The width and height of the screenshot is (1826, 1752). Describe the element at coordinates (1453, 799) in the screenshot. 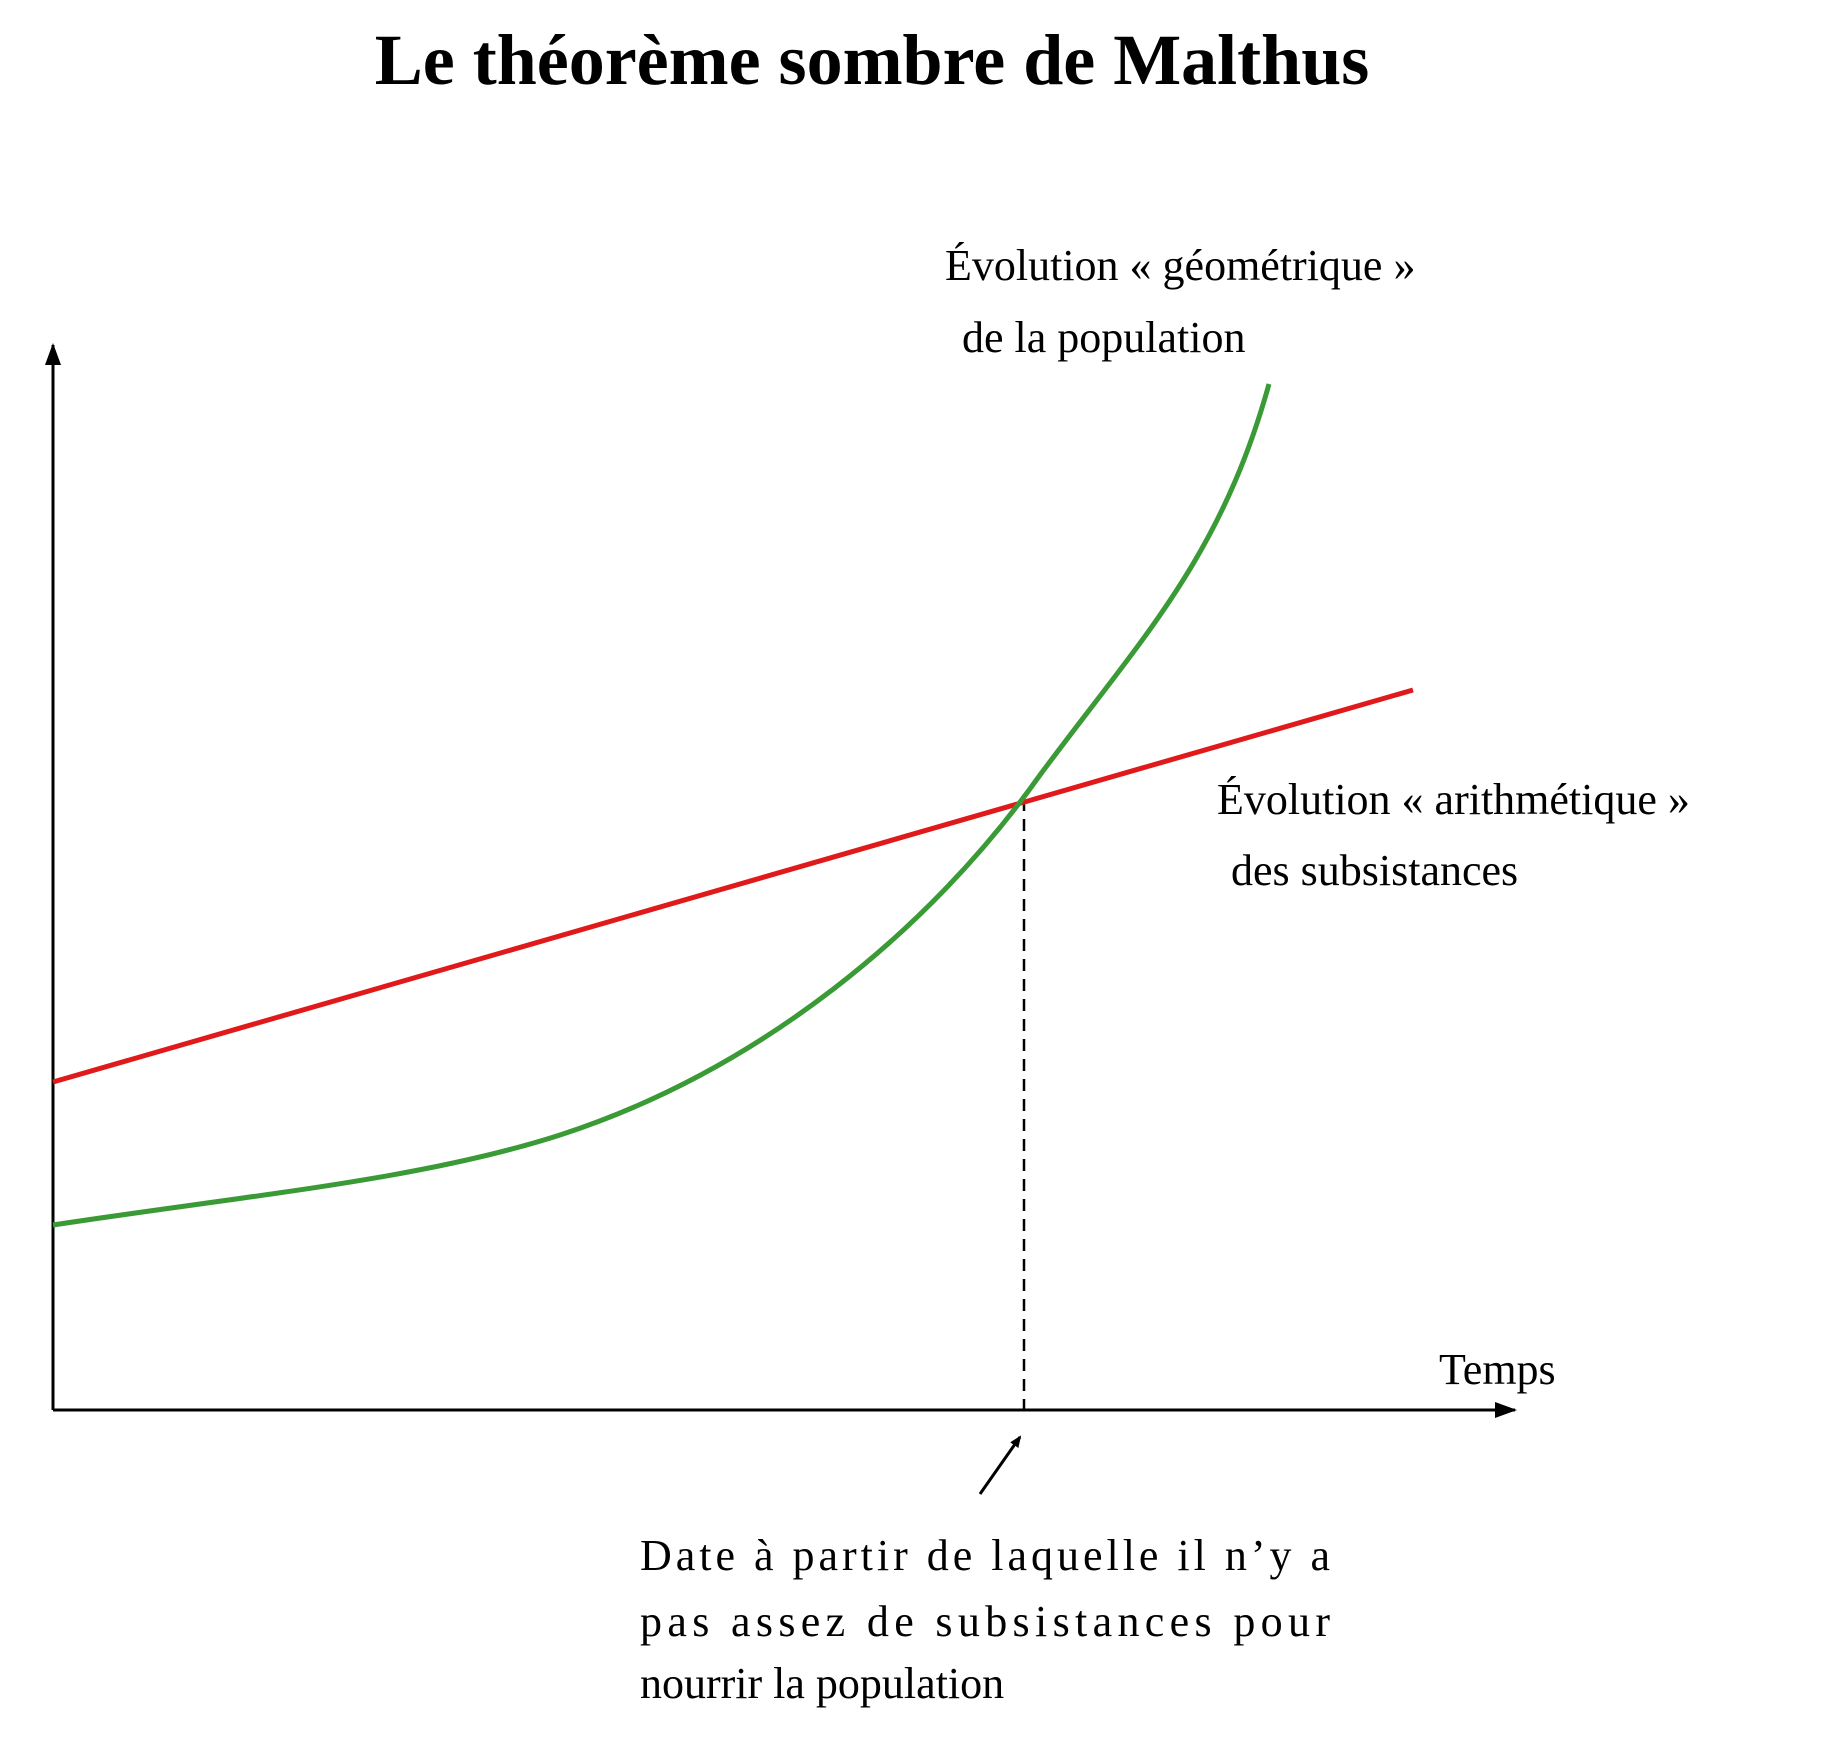

I see `arithmetic-label: Évolution « arithmétique »` at that location.